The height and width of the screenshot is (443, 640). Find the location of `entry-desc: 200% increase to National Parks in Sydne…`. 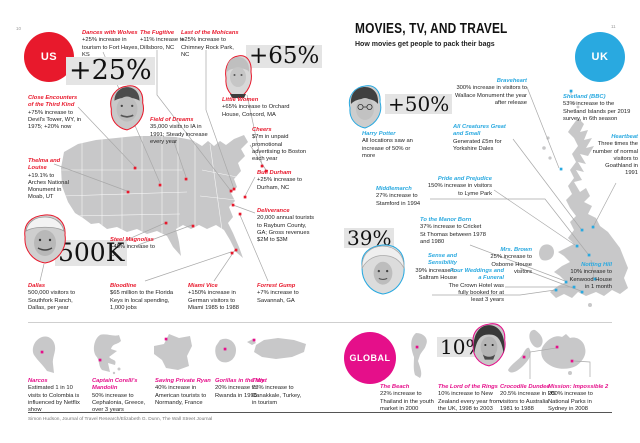

entry-desc: 200% increase to National Parks in Sydne… is located at coordinates (570, 401).